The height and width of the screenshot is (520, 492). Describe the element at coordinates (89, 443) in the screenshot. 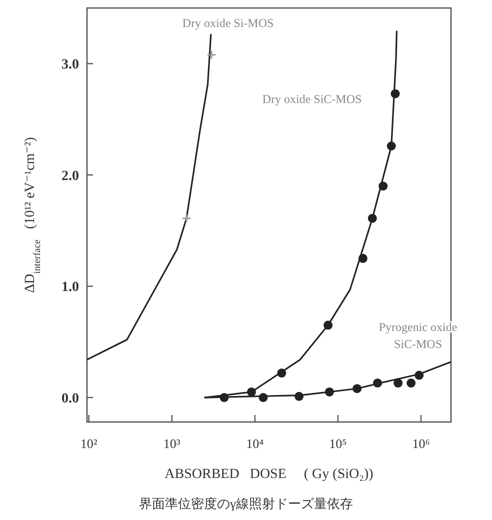

I see `x-tick-label: 10²` at that location.